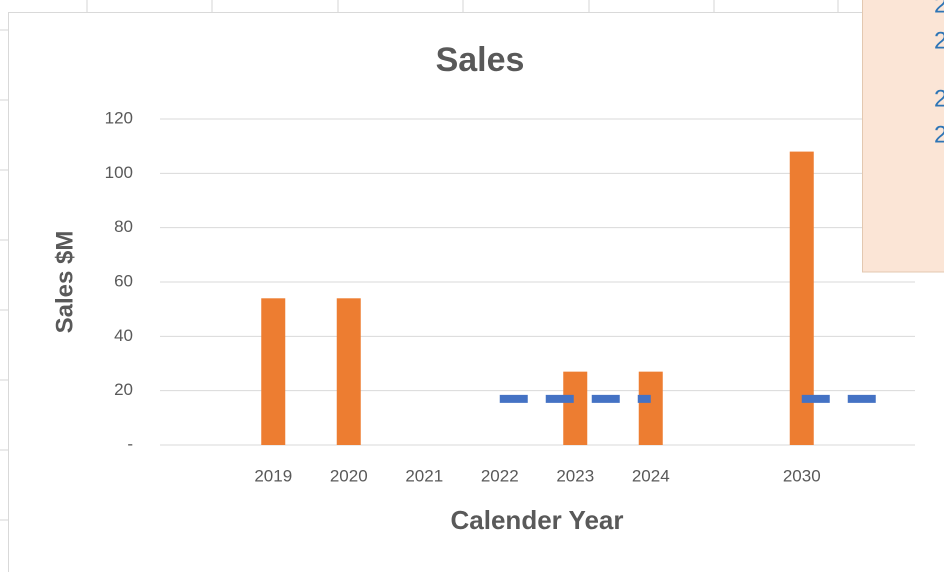  What do you see at coordinates (123, 226) in the screenshot?
I see `y-tick-label: 80` at bounding box center [123, 226].